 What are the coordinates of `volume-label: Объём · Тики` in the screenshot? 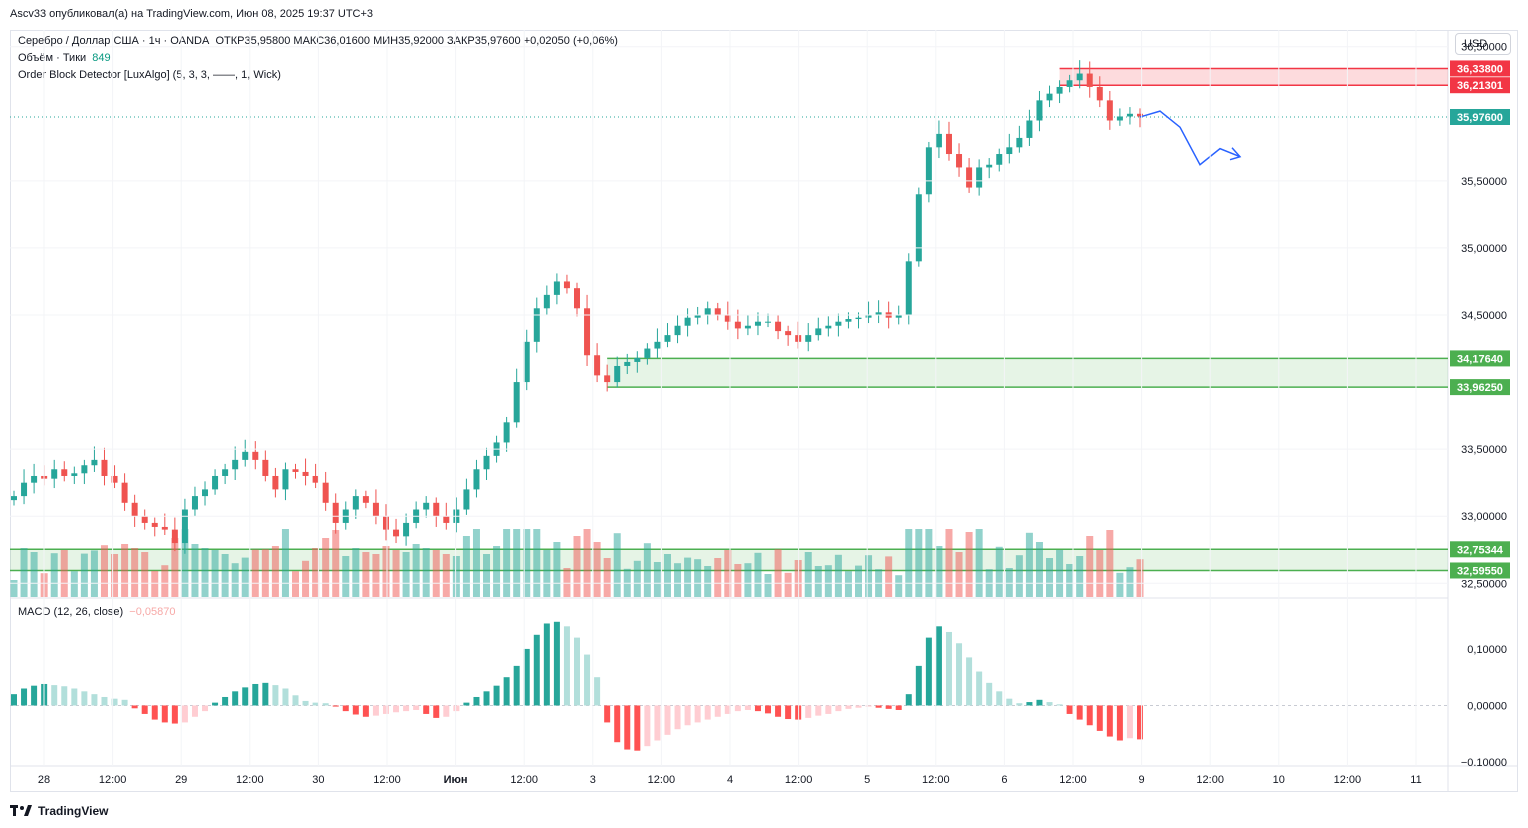 It's located at (52, 58).